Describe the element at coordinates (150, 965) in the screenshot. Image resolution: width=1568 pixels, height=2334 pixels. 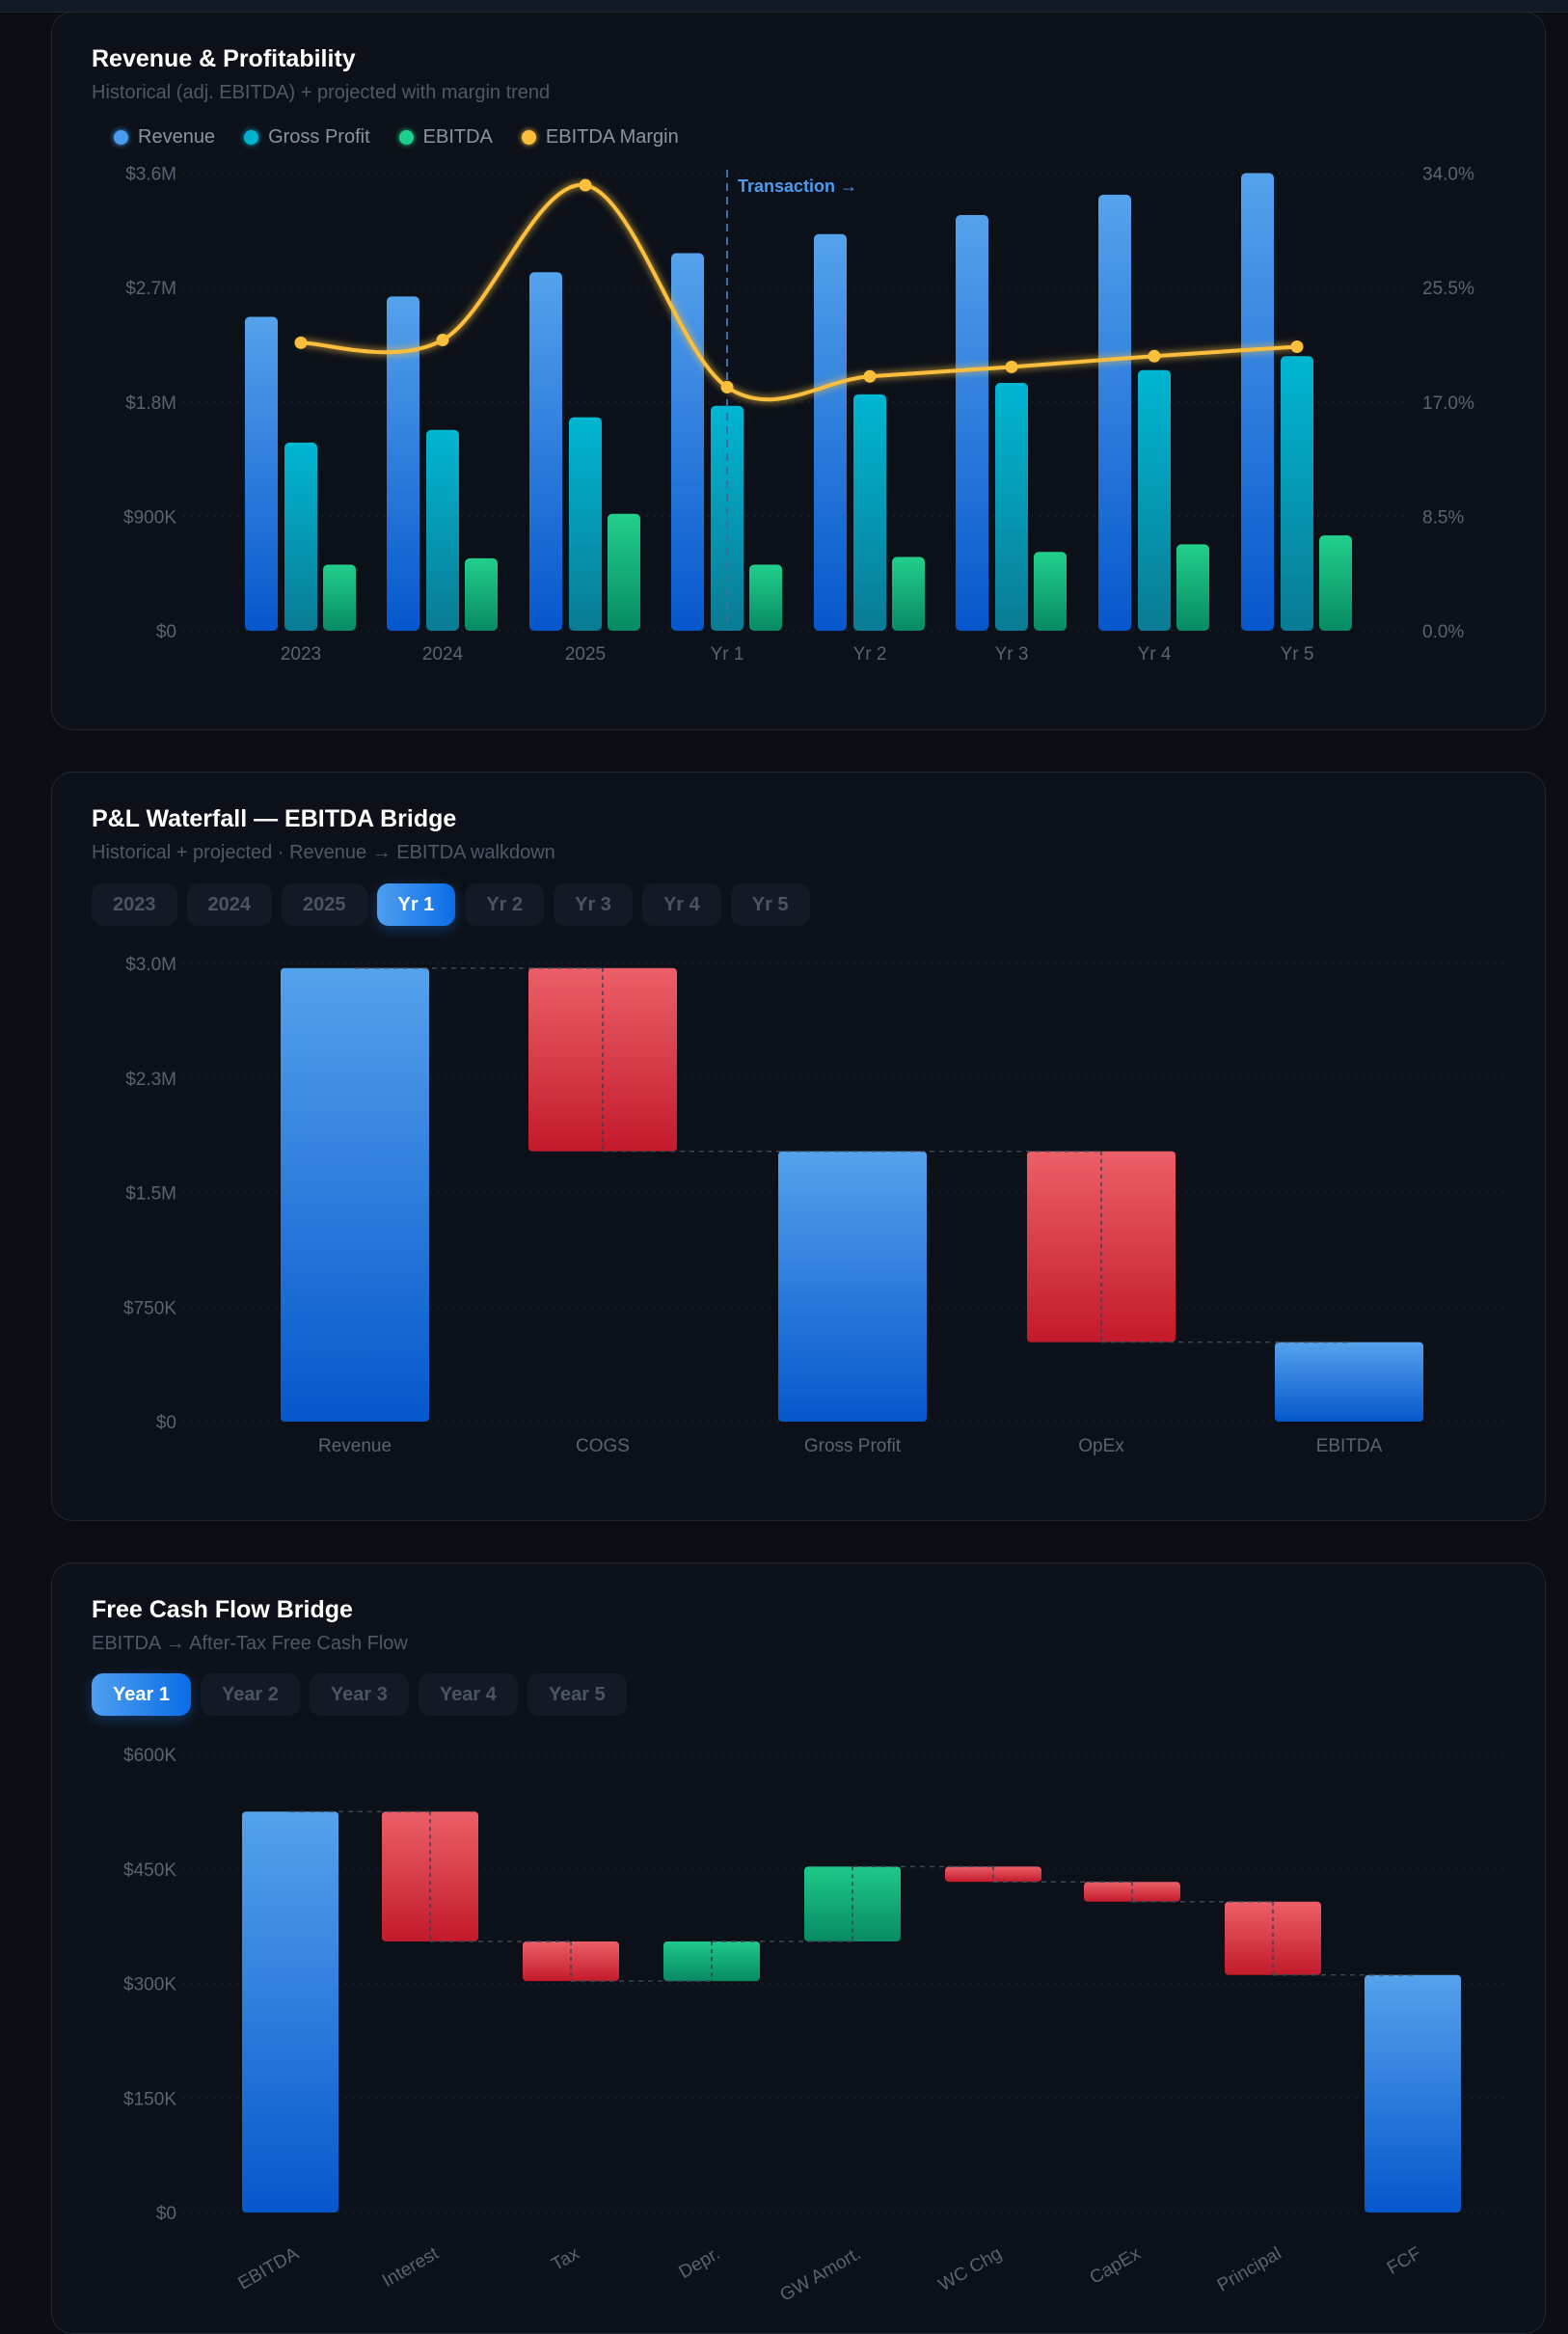
I see `y-tick-label: $3.0M` at that location.